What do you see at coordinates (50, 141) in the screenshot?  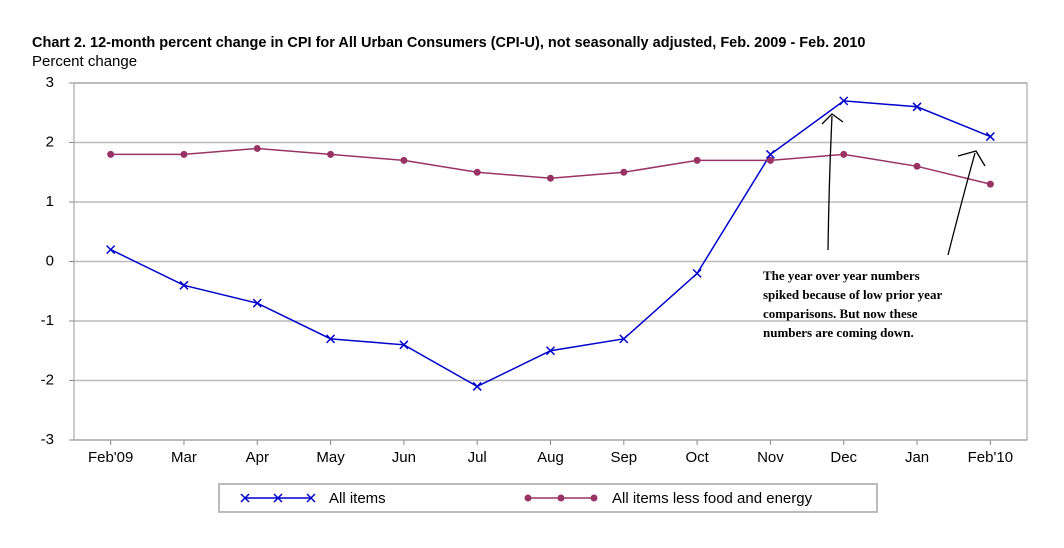 I see `y-tick-label: 2` at bounding box center [50, 141].